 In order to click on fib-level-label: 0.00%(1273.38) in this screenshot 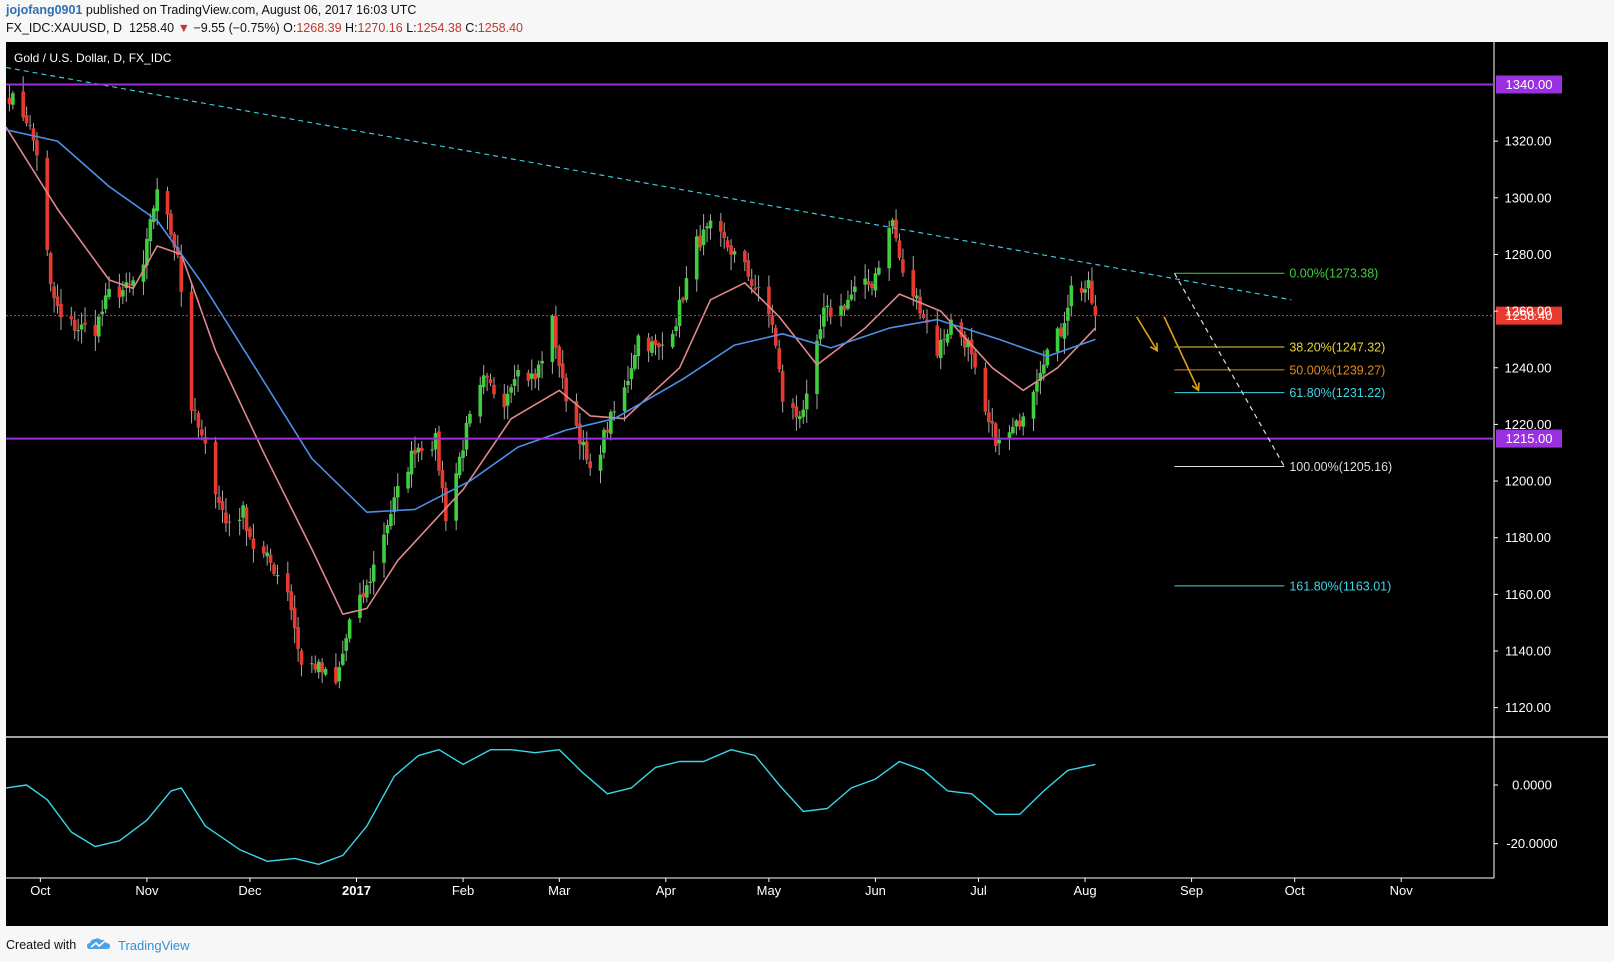, I will do `click(1333, 274)`.